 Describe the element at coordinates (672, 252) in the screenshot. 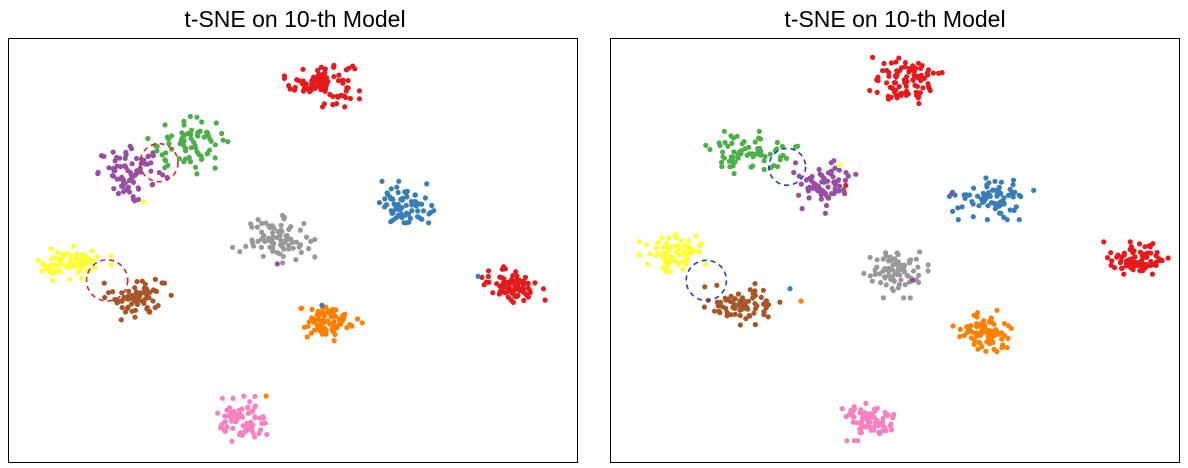

I see `cluster-yellow` at that location.